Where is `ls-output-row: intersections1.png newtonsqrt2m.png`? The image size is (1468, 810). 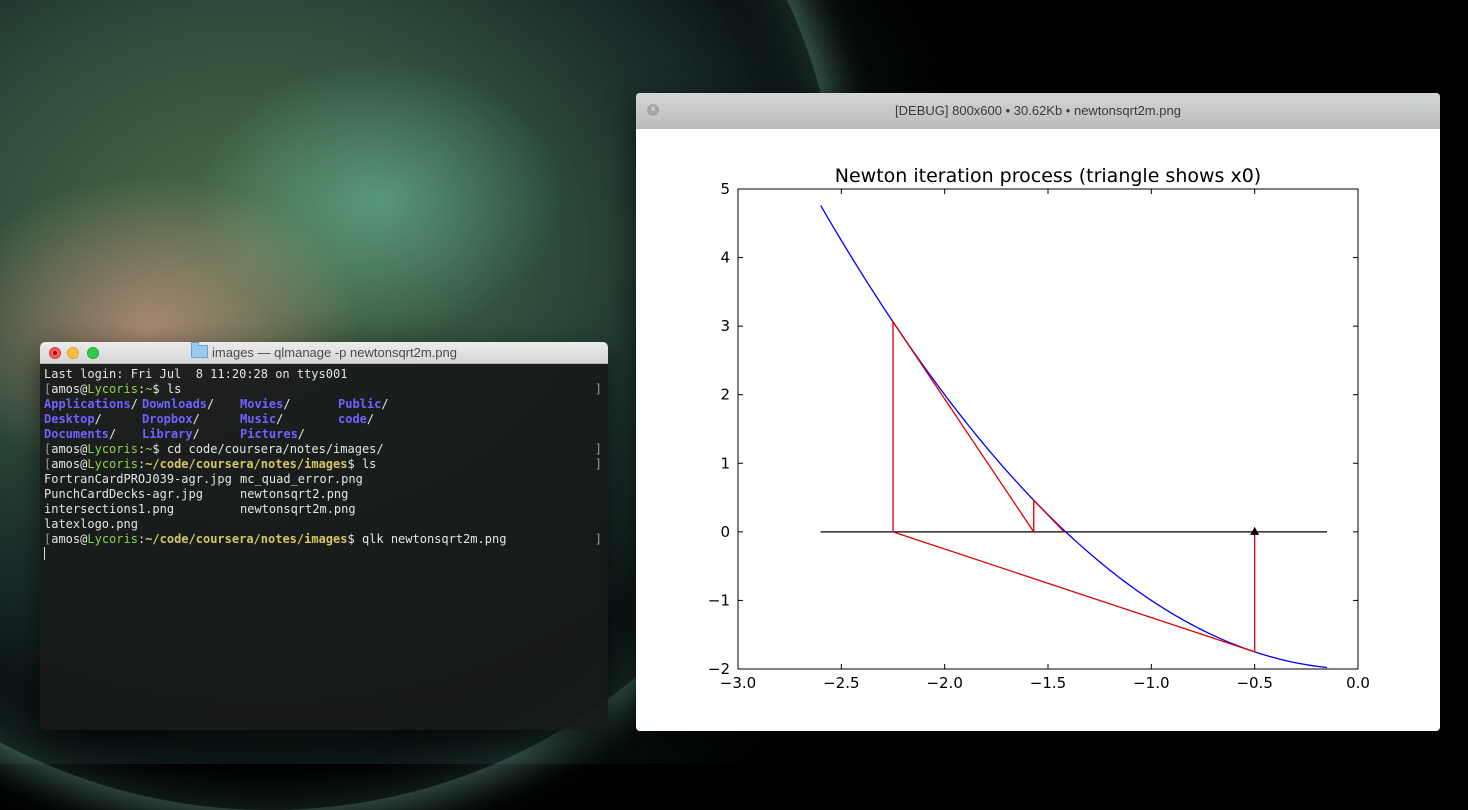
ls-output-row: intersections1.png newtonsqrt2m.png is located at coordinates (200, 509).